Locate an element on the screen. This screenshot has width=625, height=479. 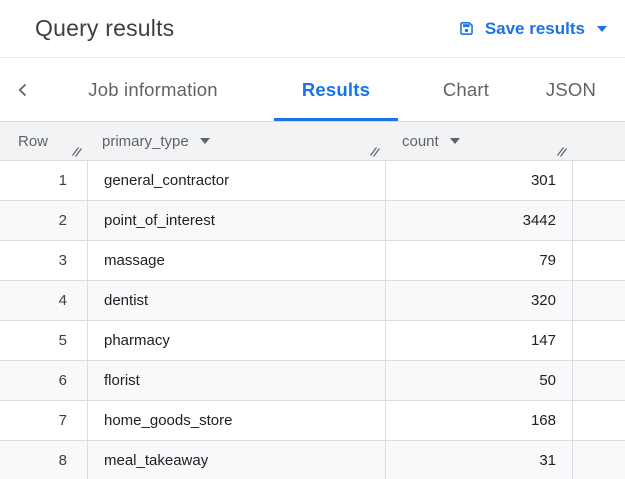
column-header-primary-type: primary_type is located at coordinates (237, 141).